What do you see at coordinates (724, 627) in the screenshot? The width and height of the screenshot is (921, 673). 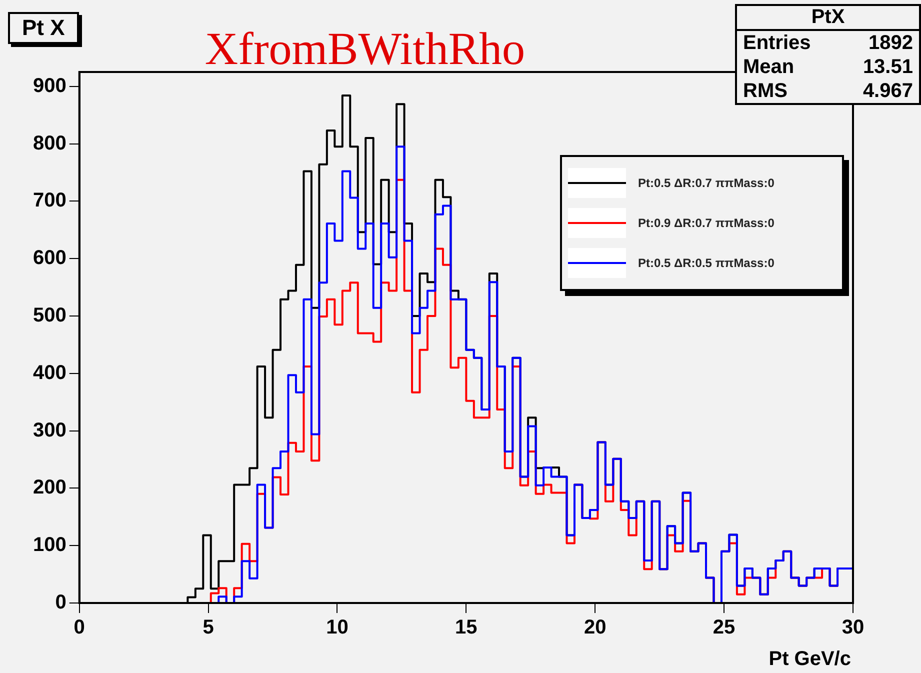 I see `x-tick-label: 25` at bounding box center [724, 627].